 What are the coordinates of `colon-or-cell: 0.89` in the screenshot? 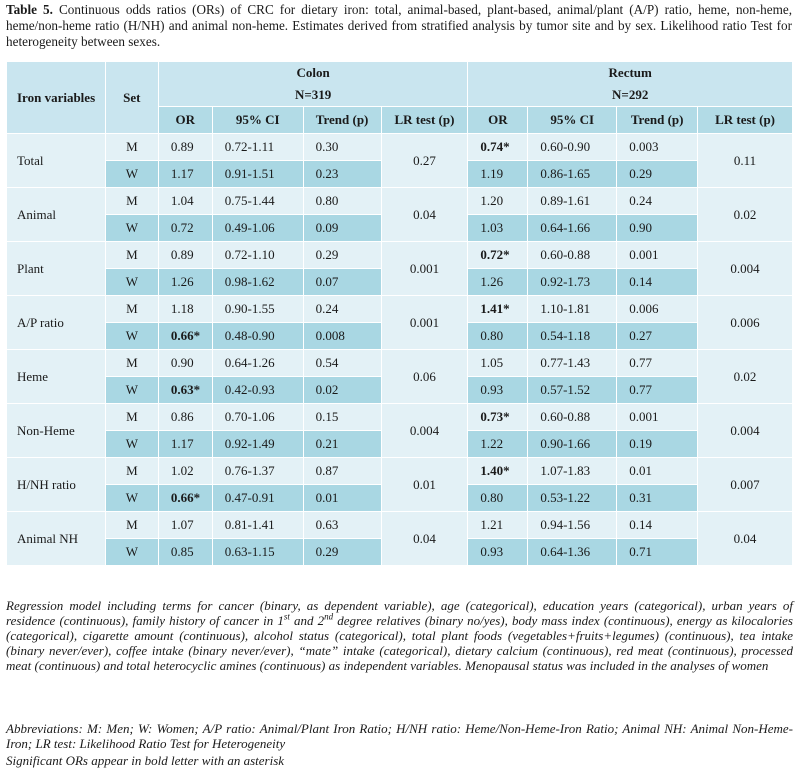 It's located at (185, 255).